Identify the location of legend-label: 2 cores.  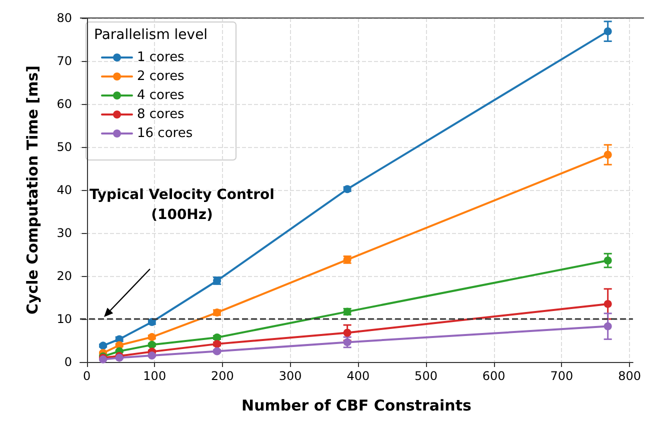
(161, 76).